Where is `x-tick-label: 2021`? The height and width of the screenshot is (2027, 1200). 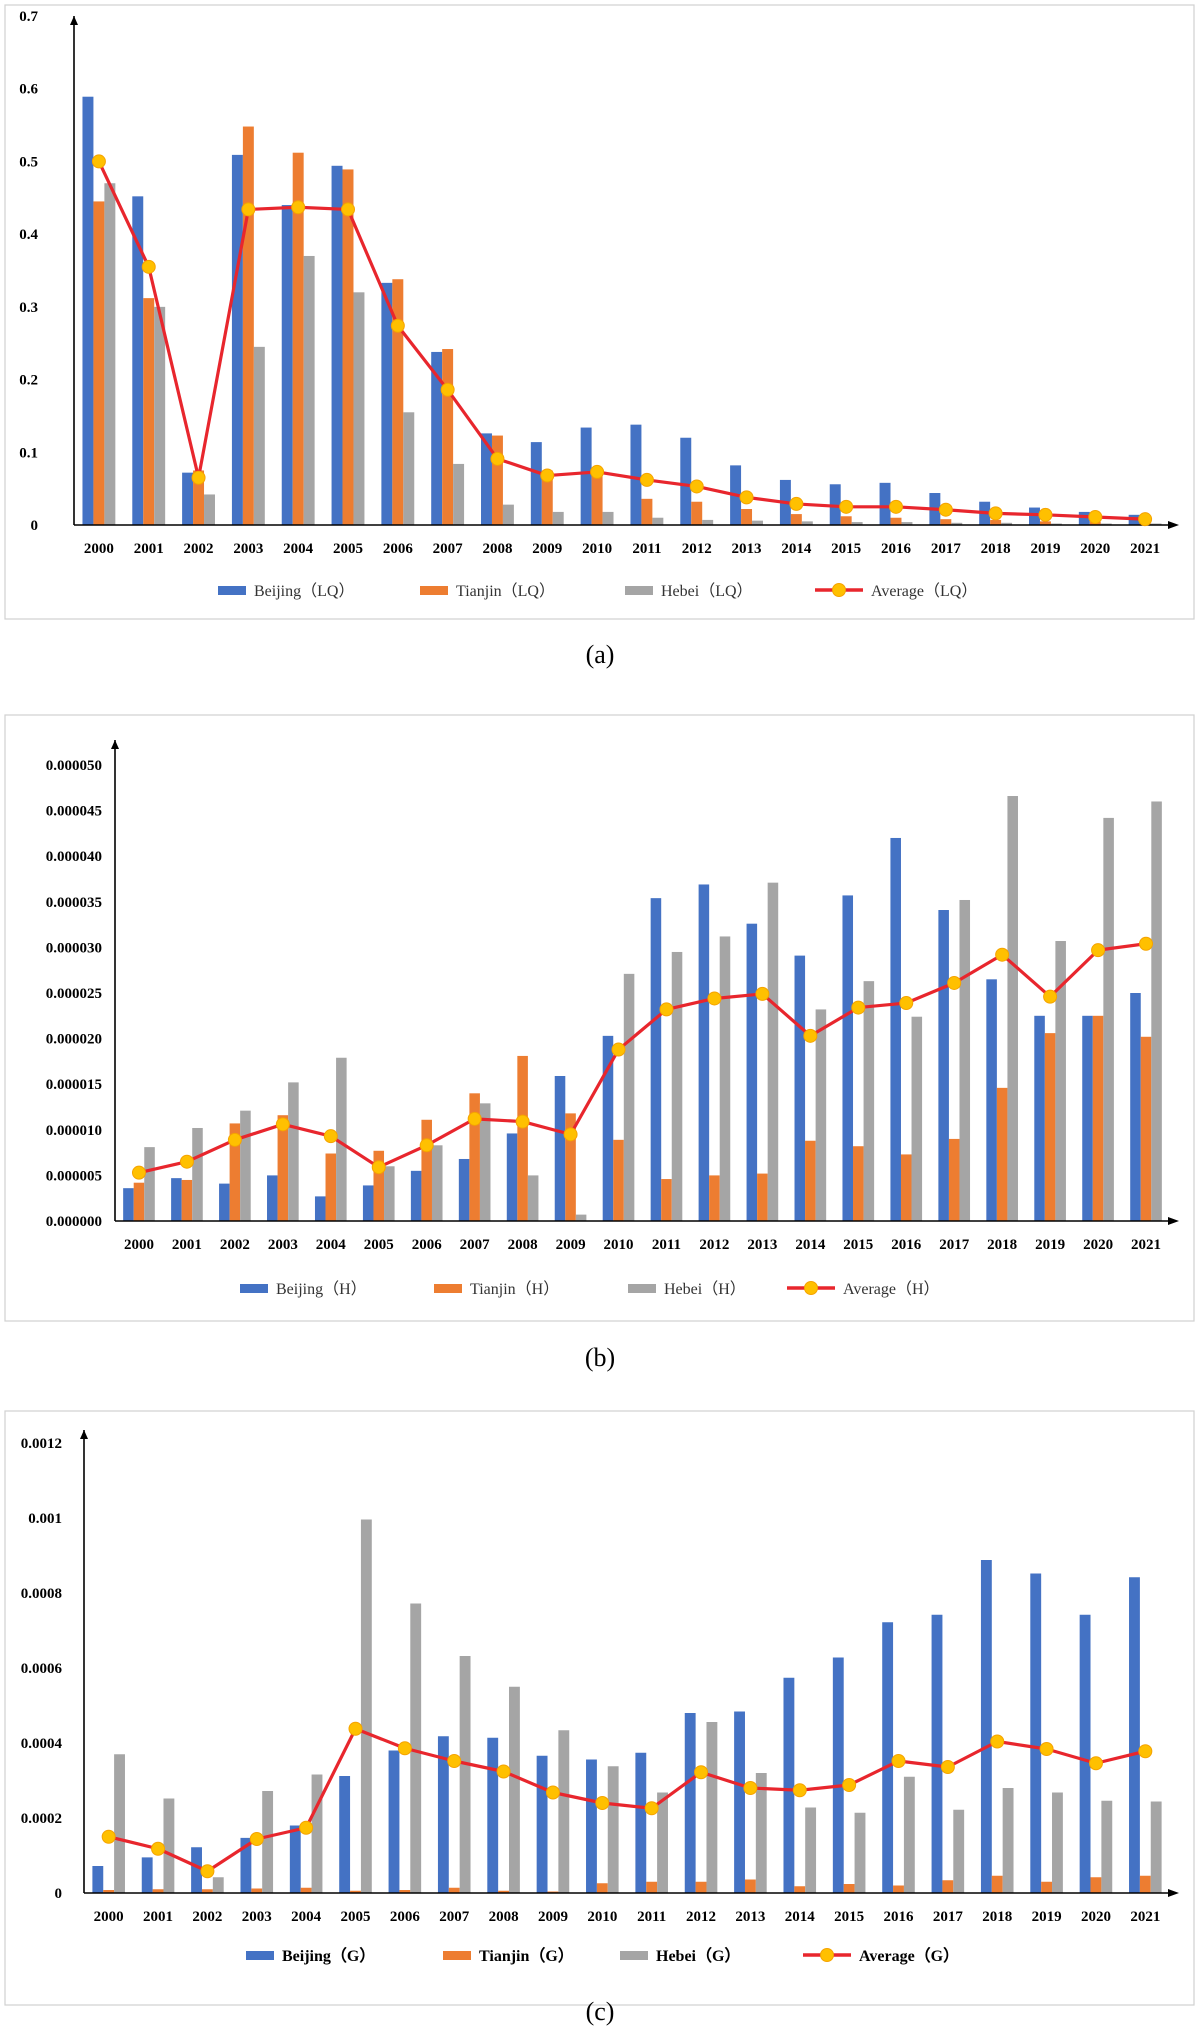
x-tick-label: 2021 is located at coordinates (1146, 1245).